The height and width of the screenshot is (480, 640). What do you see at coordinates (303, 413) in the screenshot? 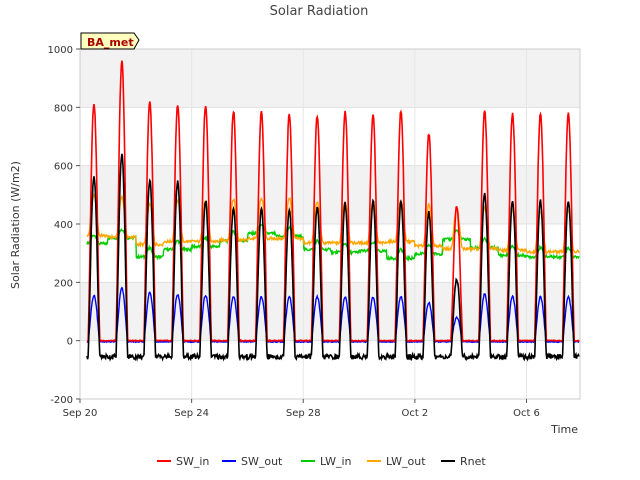
I see `x-tick-label: Sep 28` at bounding box center [303, 413].